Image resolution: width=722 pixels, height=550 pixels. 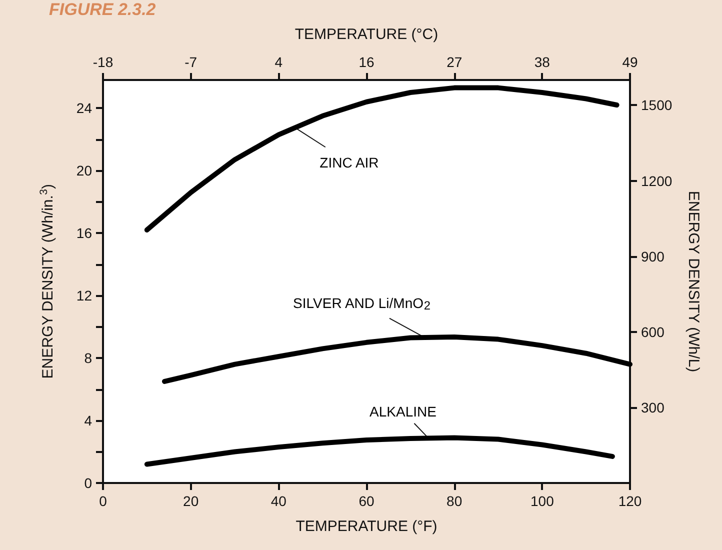 I want to click on x-tick-label: 20, so click(x=191, y=501).